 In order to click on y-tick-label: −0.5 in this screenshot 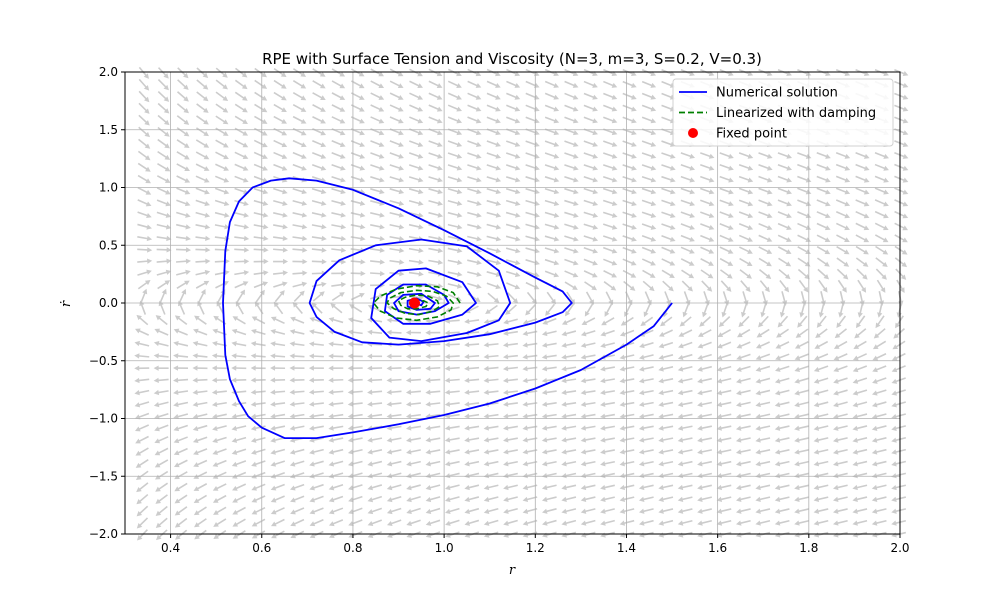, I will do `click(103, 361)`.